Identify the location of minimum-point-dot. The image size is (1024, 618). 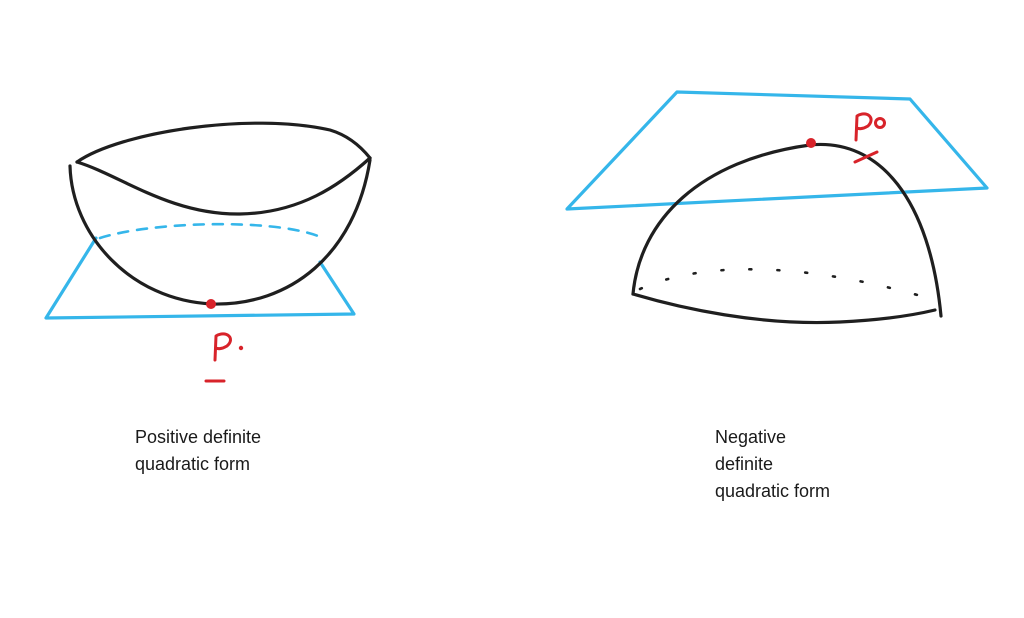
(211, 304).